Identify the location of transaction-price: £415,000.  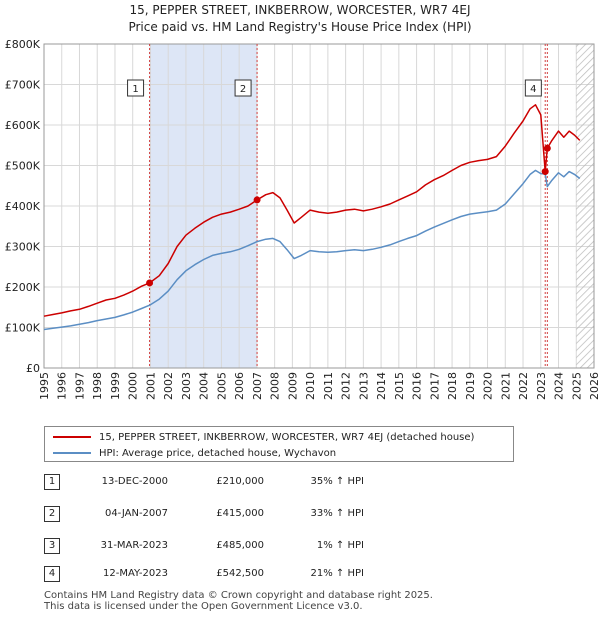
(240, 513).